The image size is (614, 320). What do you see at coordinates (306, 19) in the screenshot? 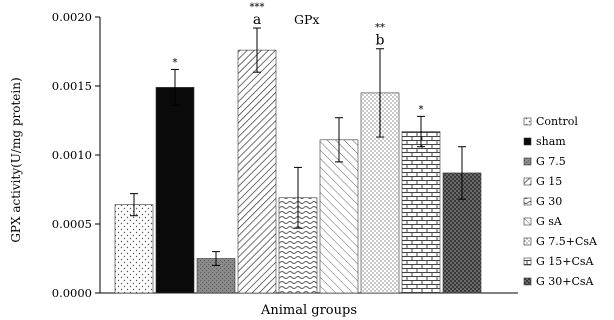
I see `chart-title: GPx` at bounding box center [306, 19].